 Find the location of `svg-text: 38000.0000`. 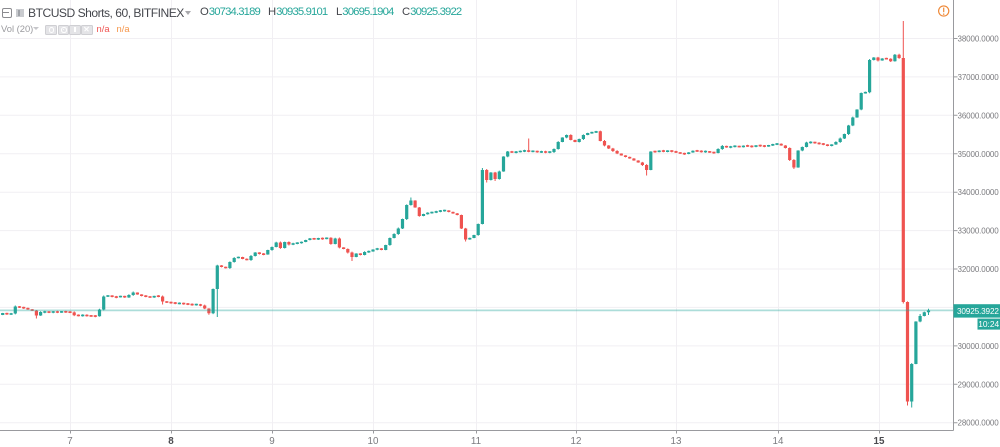

svg-text: 38000.0000 is located at coordinates (979, 39).